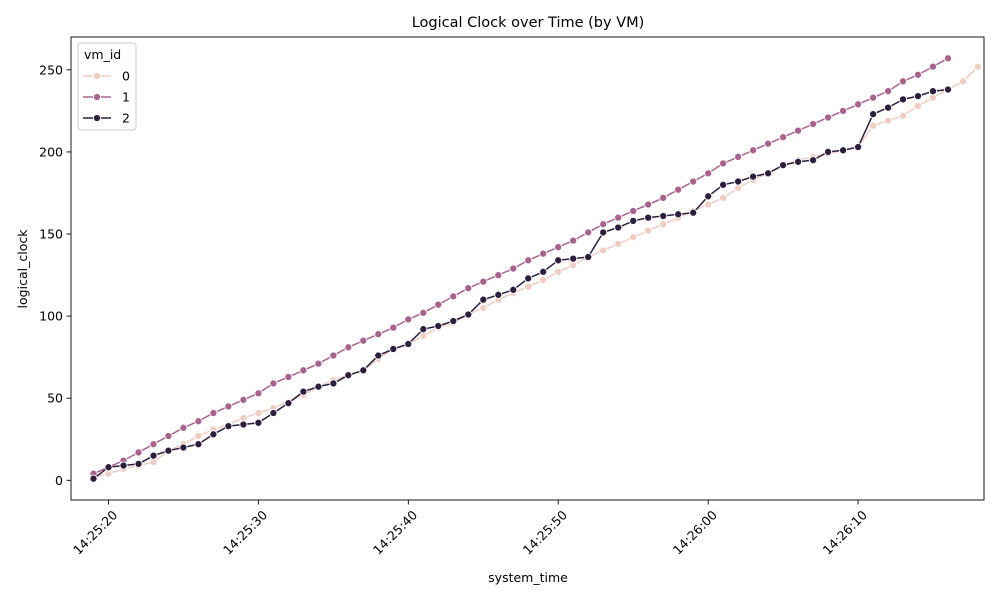 The width and height of the screenshot is (1000, 600). Describe the element at coordinates (102, 54) in the screenshot. I see `legend-title: vm_id` at that location.